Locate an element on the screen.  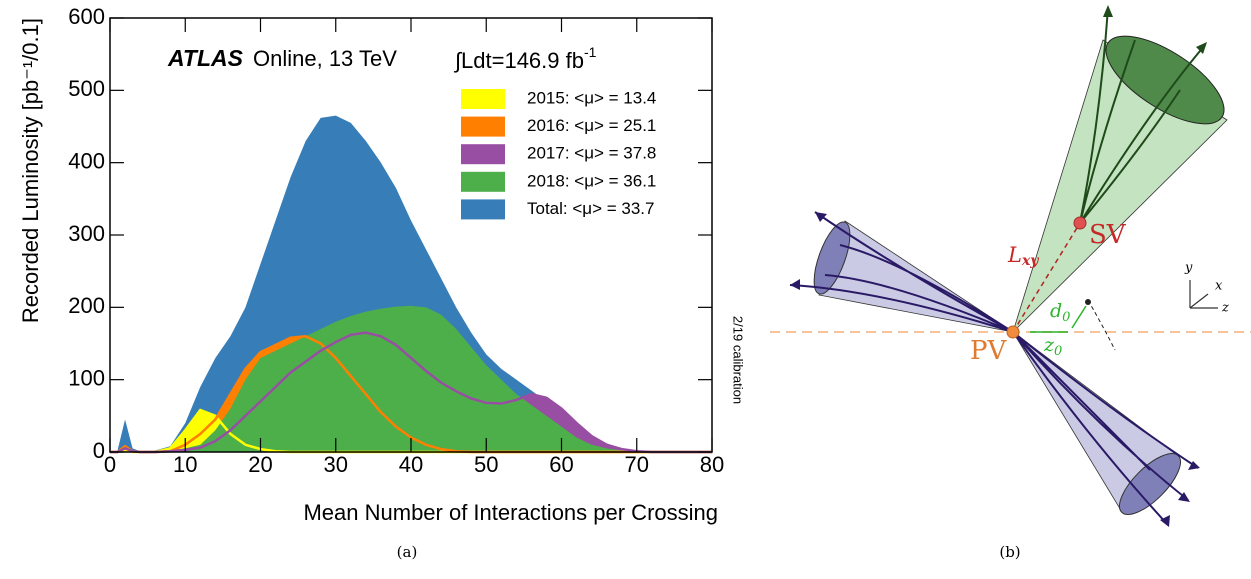
x-tick-label: 60 is located at coordinates (561, 464).